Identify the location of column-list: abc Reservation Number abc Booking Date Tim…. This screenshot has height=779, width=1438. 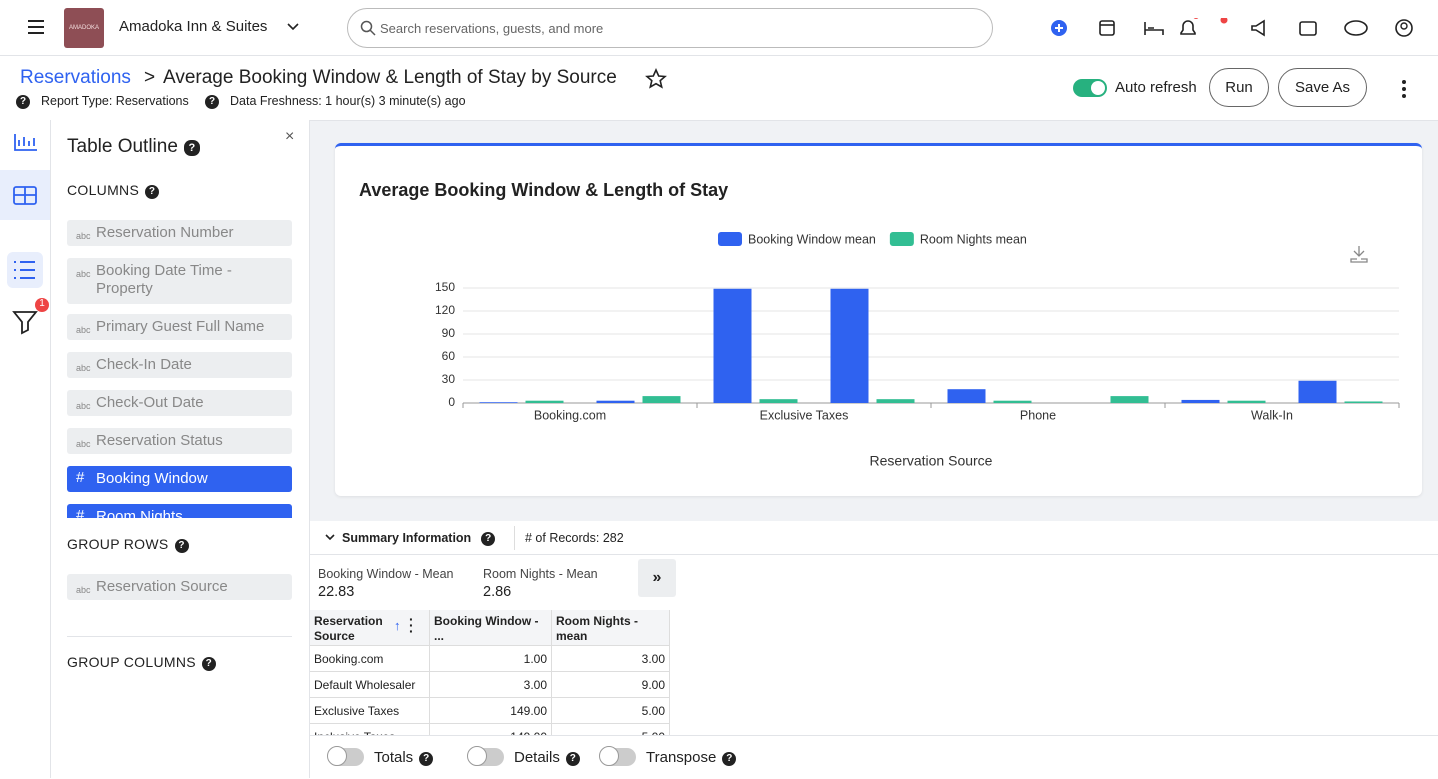
(180, 319).